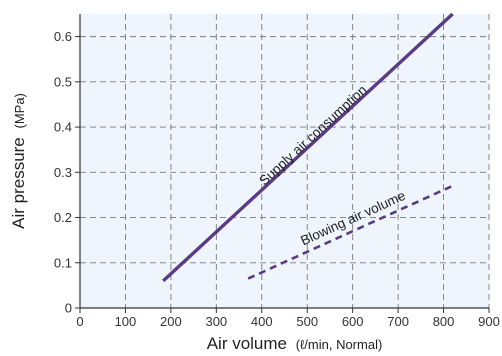  Describe the element at coordinates (126, 321) in the screenshot. I see `x-tick-label: 100` at that location.